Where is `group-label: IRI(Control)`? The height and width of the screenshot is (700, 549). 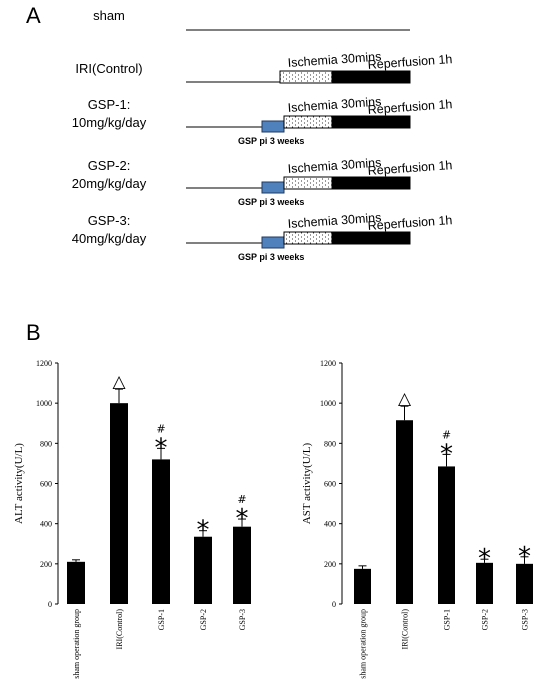
group-label: IRI(Control) is located at coordinates (108, 68).